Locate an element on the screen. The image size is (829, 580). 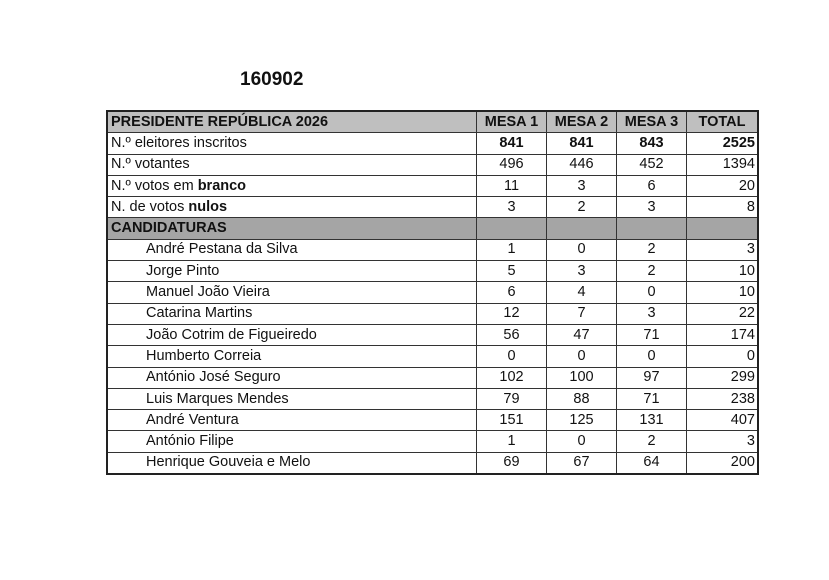
candidate-row: António Filipe 1 0 2 3 is located at coordinates (432, 441).